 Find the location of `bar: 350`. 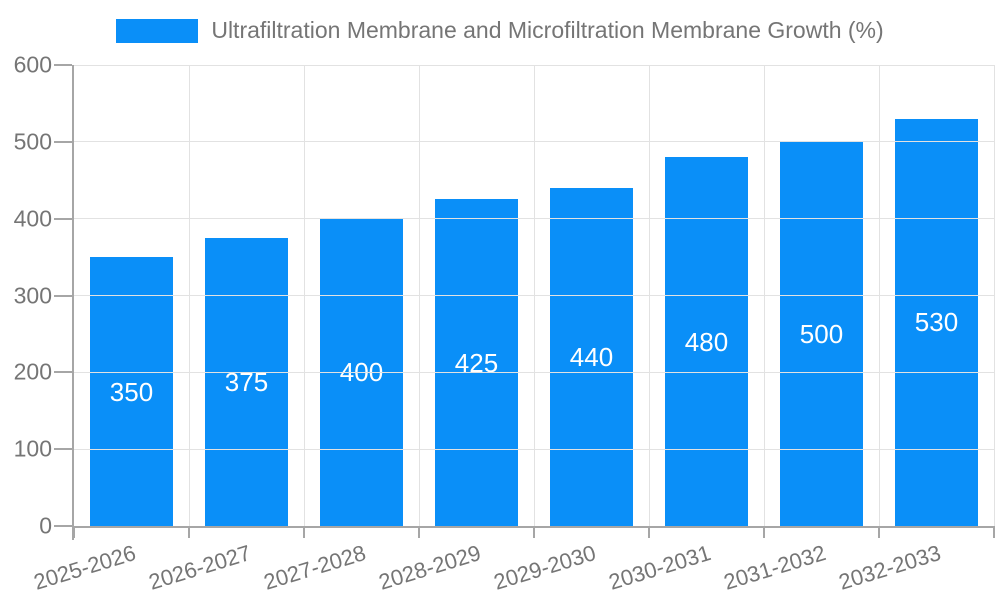

bar: 350 is located at coordinates (131, 391).